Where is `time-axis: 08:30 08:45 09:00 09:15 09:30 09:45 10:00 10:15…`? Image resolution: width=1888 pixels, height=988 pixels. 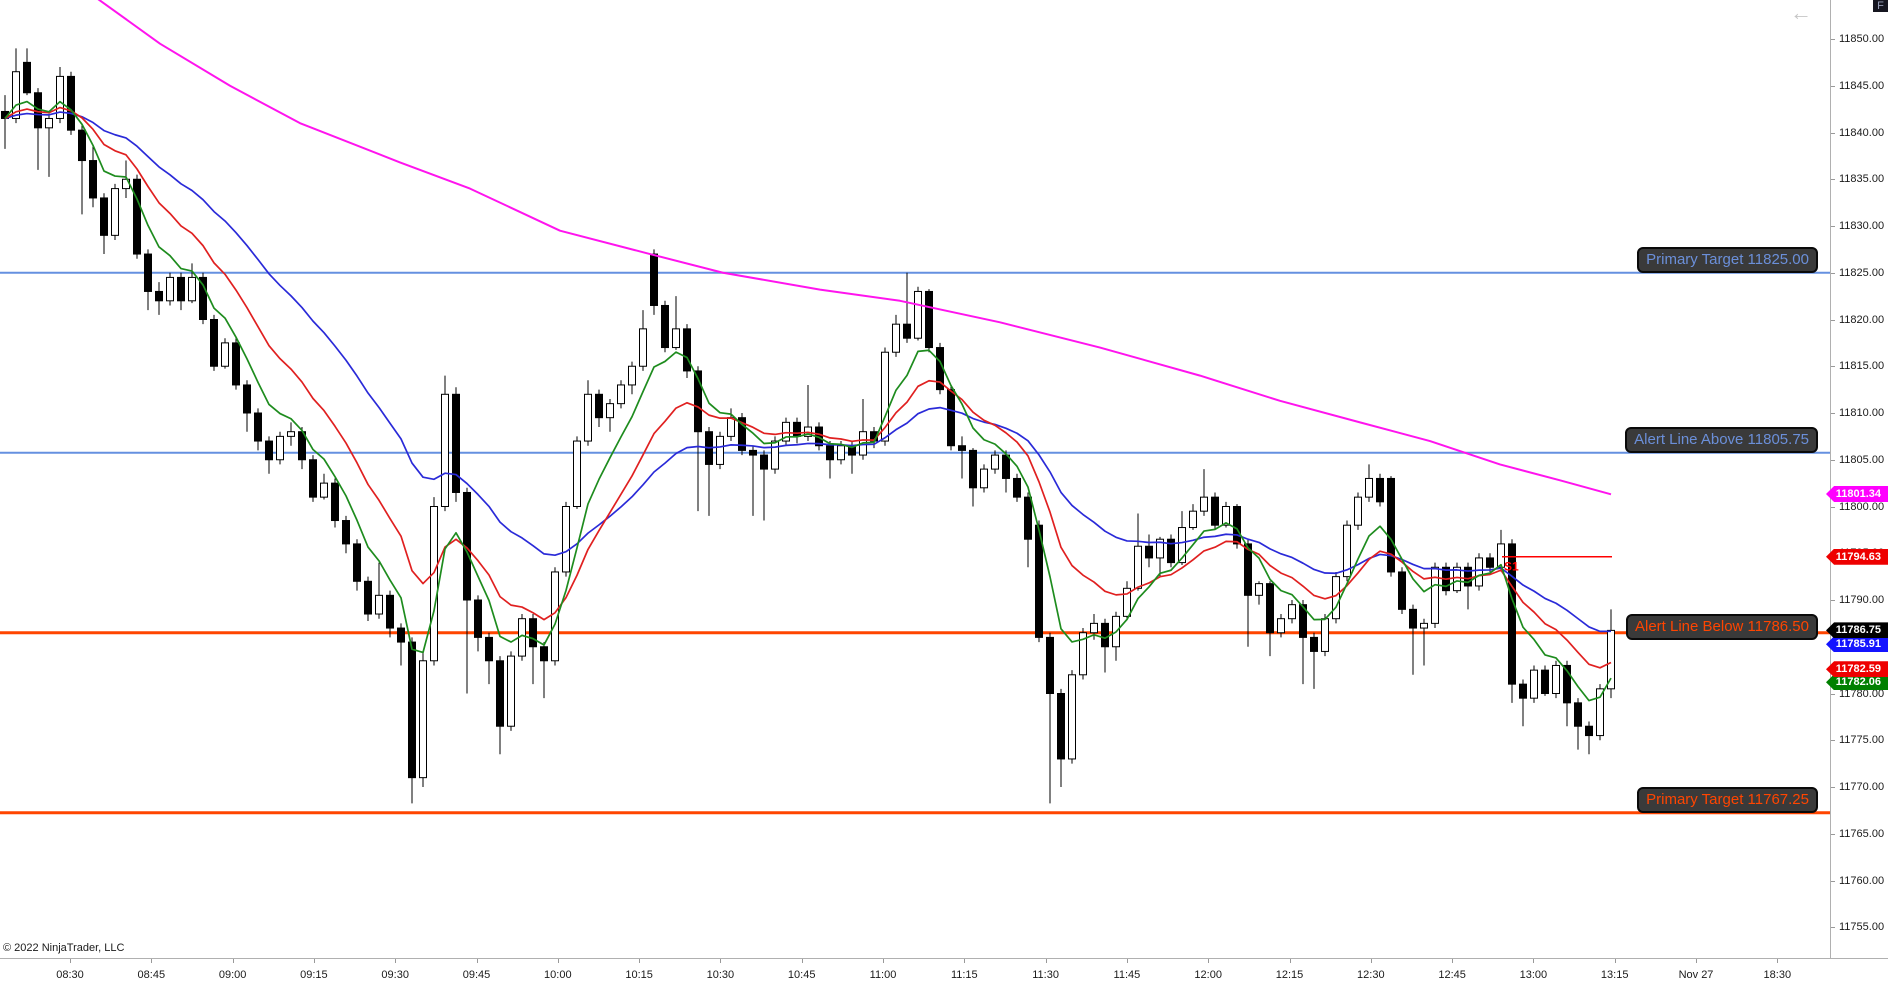 time-axis: 08:30 08:45 09:00 09:15 09:30 09:45 10:00 10:15… is located at coordinates (944, 973).